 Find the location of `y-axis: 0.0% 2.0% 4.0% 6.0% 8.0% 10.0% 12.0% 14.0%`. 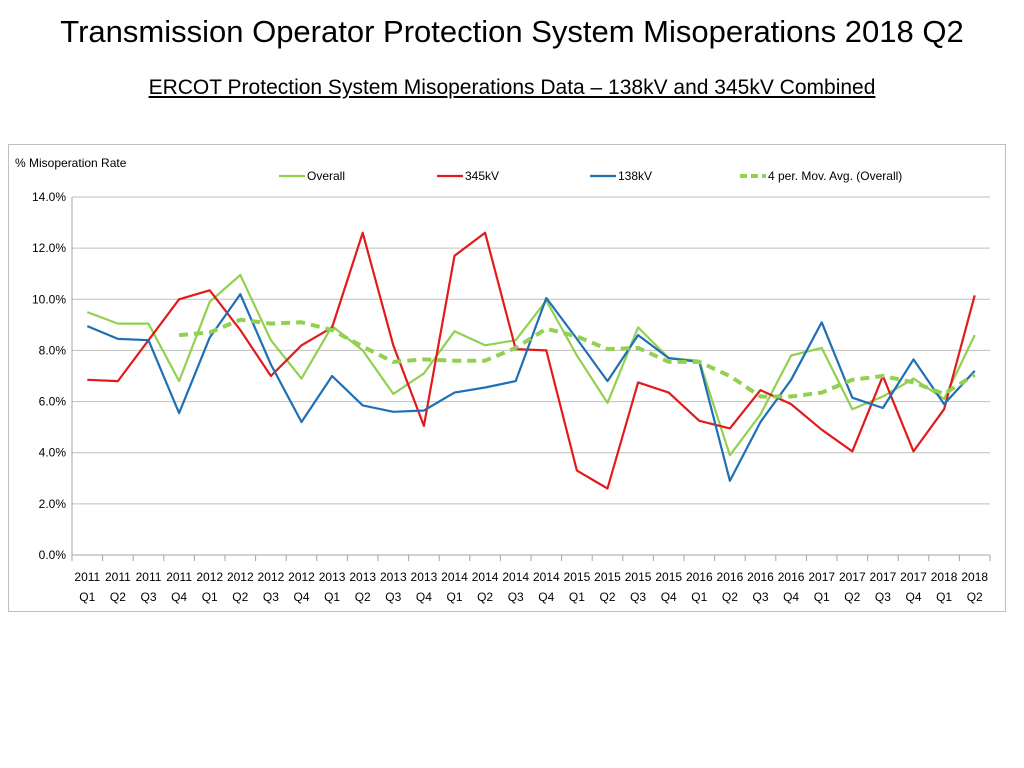

y-axis: 0.0% 2.0% 4.0% 6.0% 8.0% 10.0% 12.0% 14.0% is located at coordinates (52, 376).